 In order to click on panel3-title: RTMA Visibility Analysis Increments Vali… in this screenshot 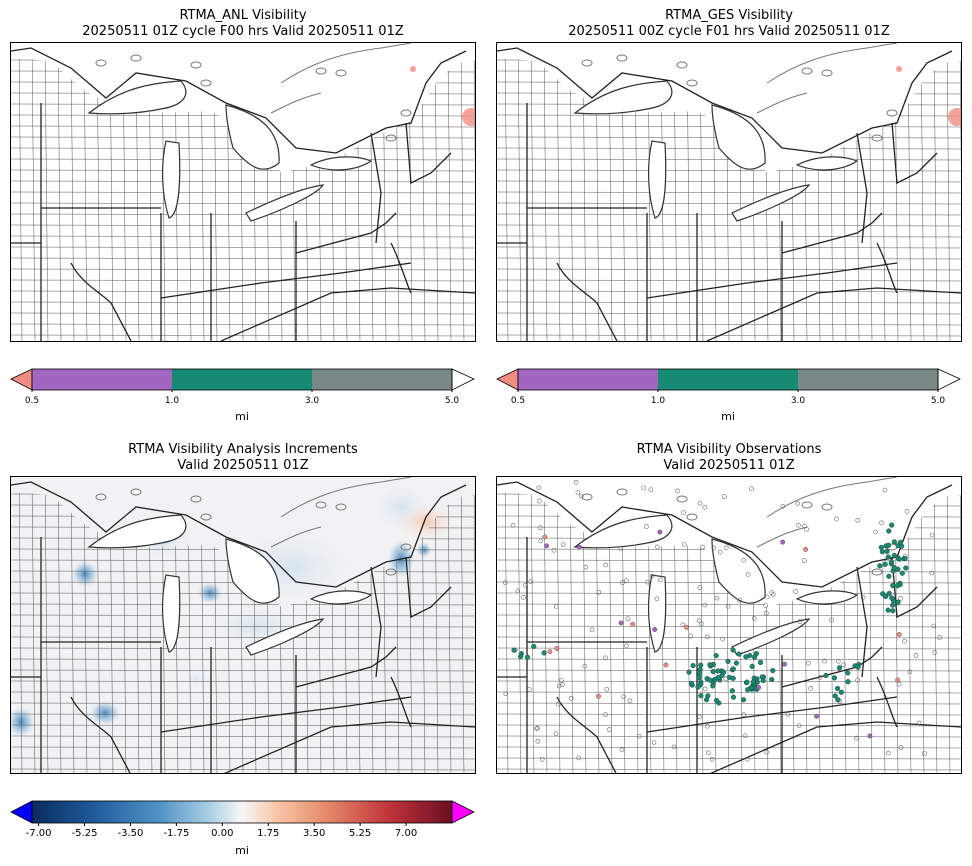, I will do `click(243, 458)`.